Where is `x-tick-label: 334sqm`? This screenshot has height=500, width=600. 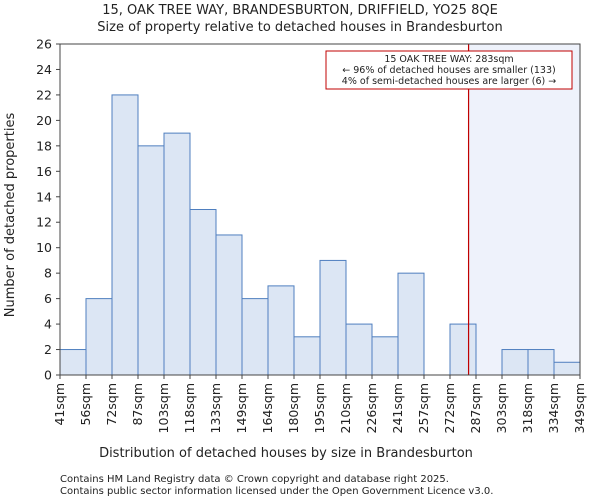 x-tick-label: 334sqm is located at coordinates (553, 408).